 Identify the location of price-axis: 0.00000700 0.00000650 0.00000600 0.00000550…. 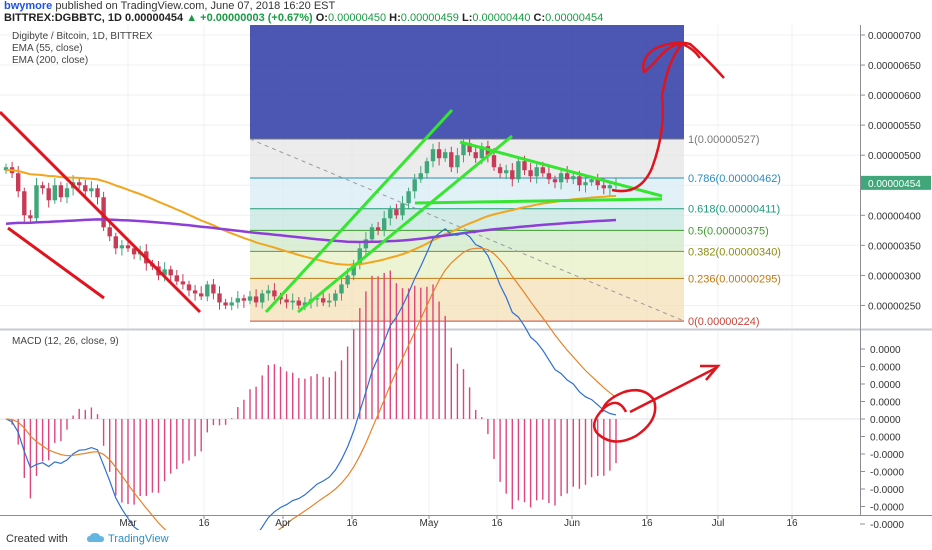
(895, 280).